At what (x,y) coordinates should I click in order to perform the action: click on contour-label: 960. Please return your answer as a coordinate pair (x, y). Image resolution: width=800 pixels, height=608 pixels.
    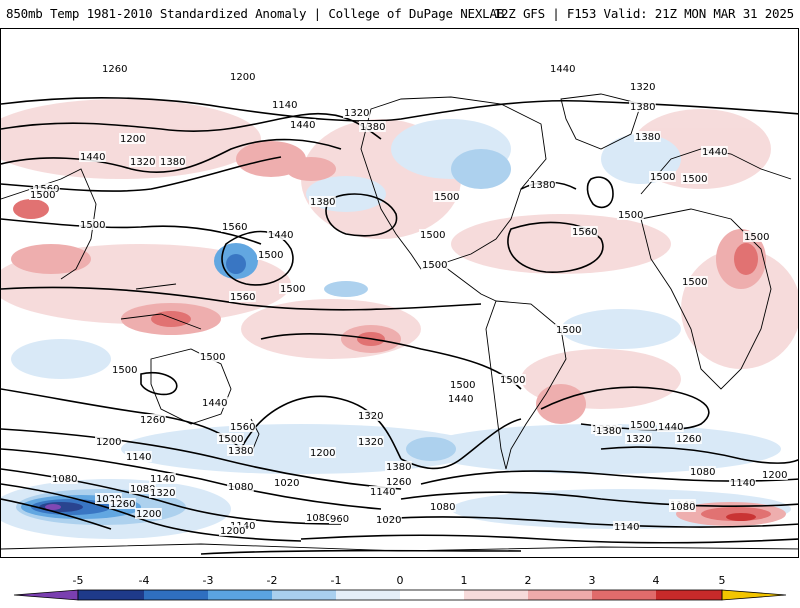
    Looking at the image, I should click on (339, 519).